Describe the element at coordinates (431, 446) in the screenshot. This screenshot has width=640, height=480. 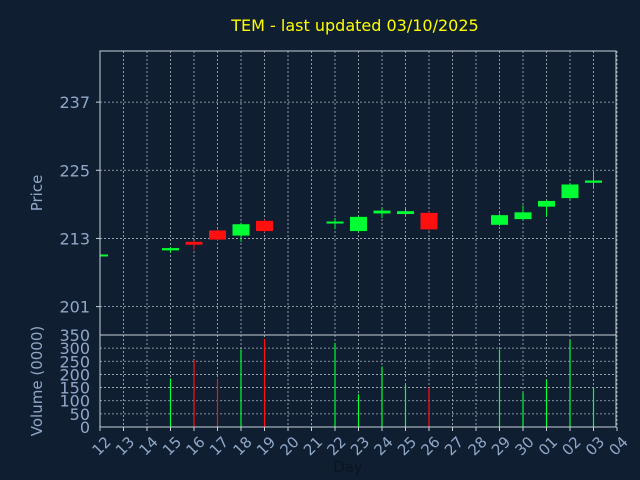
I see `x-tick-label: 26` at that location.